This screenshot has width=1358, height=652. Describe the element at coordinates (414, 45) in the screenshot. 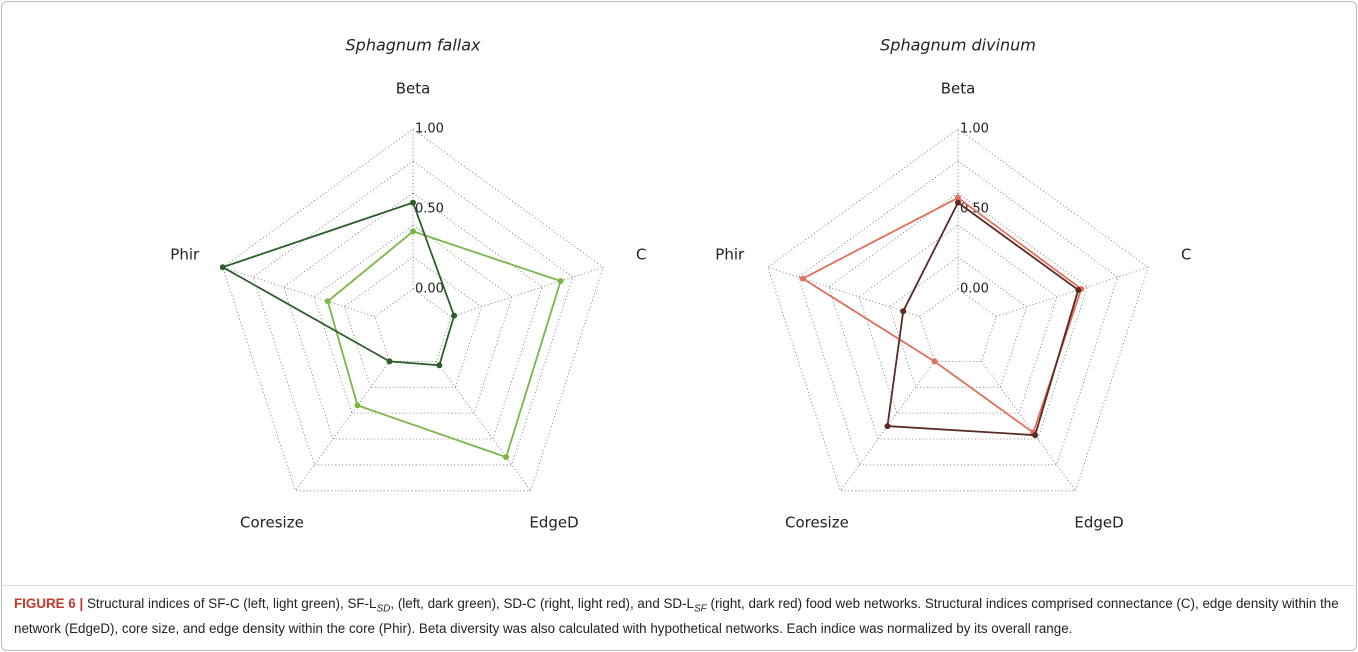

I see `chart-title: Sphagnum fallax` at that location.